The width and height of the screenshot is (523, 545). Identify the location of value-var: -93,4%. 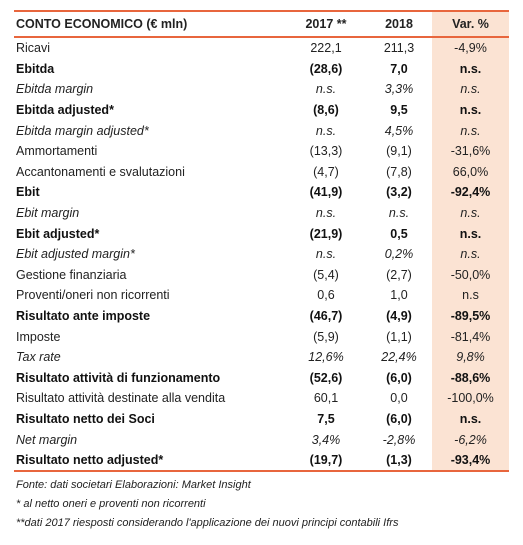
(470, 461).